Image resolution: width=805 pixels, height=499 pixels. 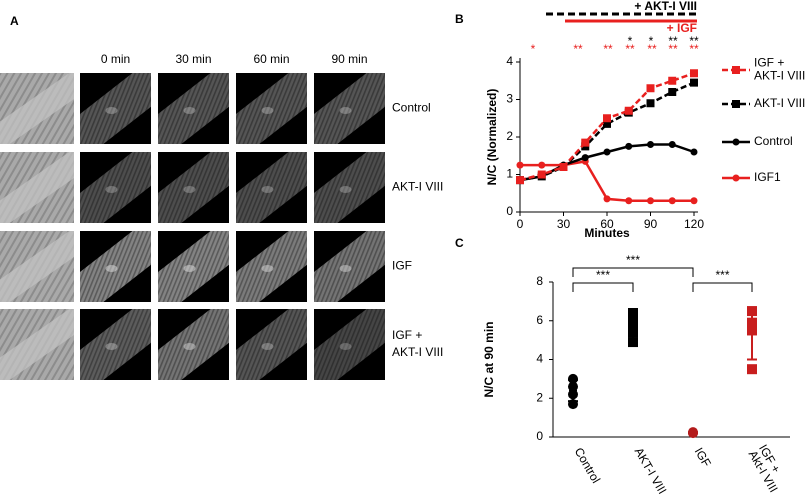 I want to click on column-header: 90 min, so click(x=349, y=59).